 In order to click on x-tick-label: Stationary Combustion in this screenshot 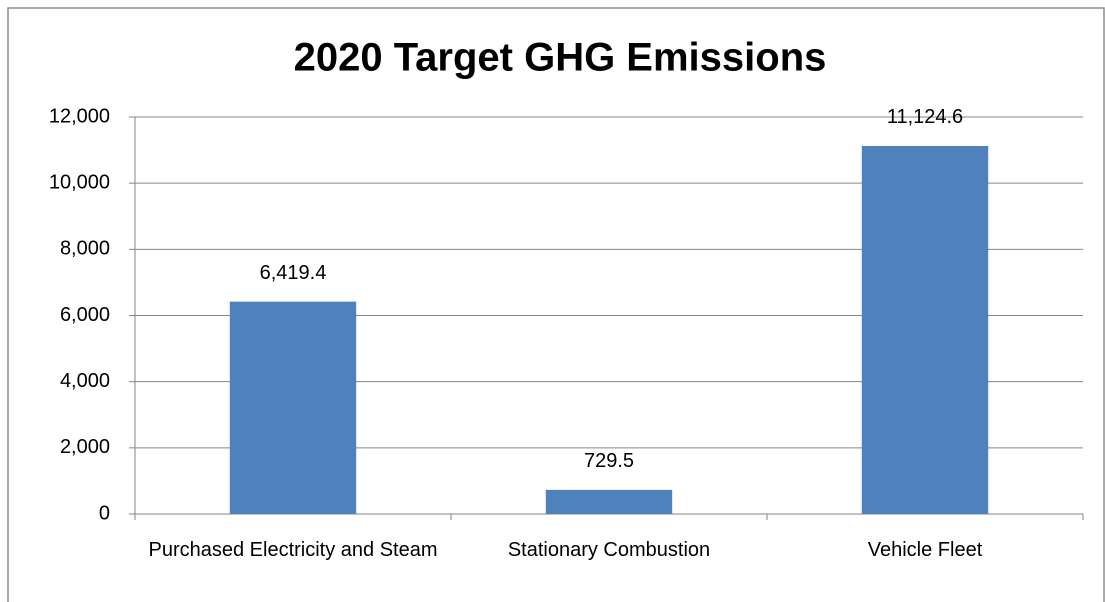, I will do `click(609, 550)`.